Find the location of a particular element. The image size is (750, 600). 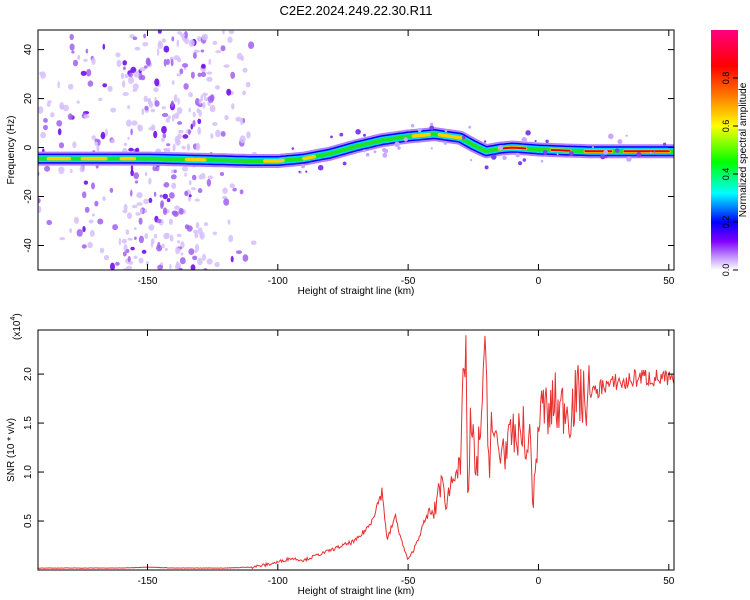

y-tick-label: 2.0 is located at coordinates (28, 374).